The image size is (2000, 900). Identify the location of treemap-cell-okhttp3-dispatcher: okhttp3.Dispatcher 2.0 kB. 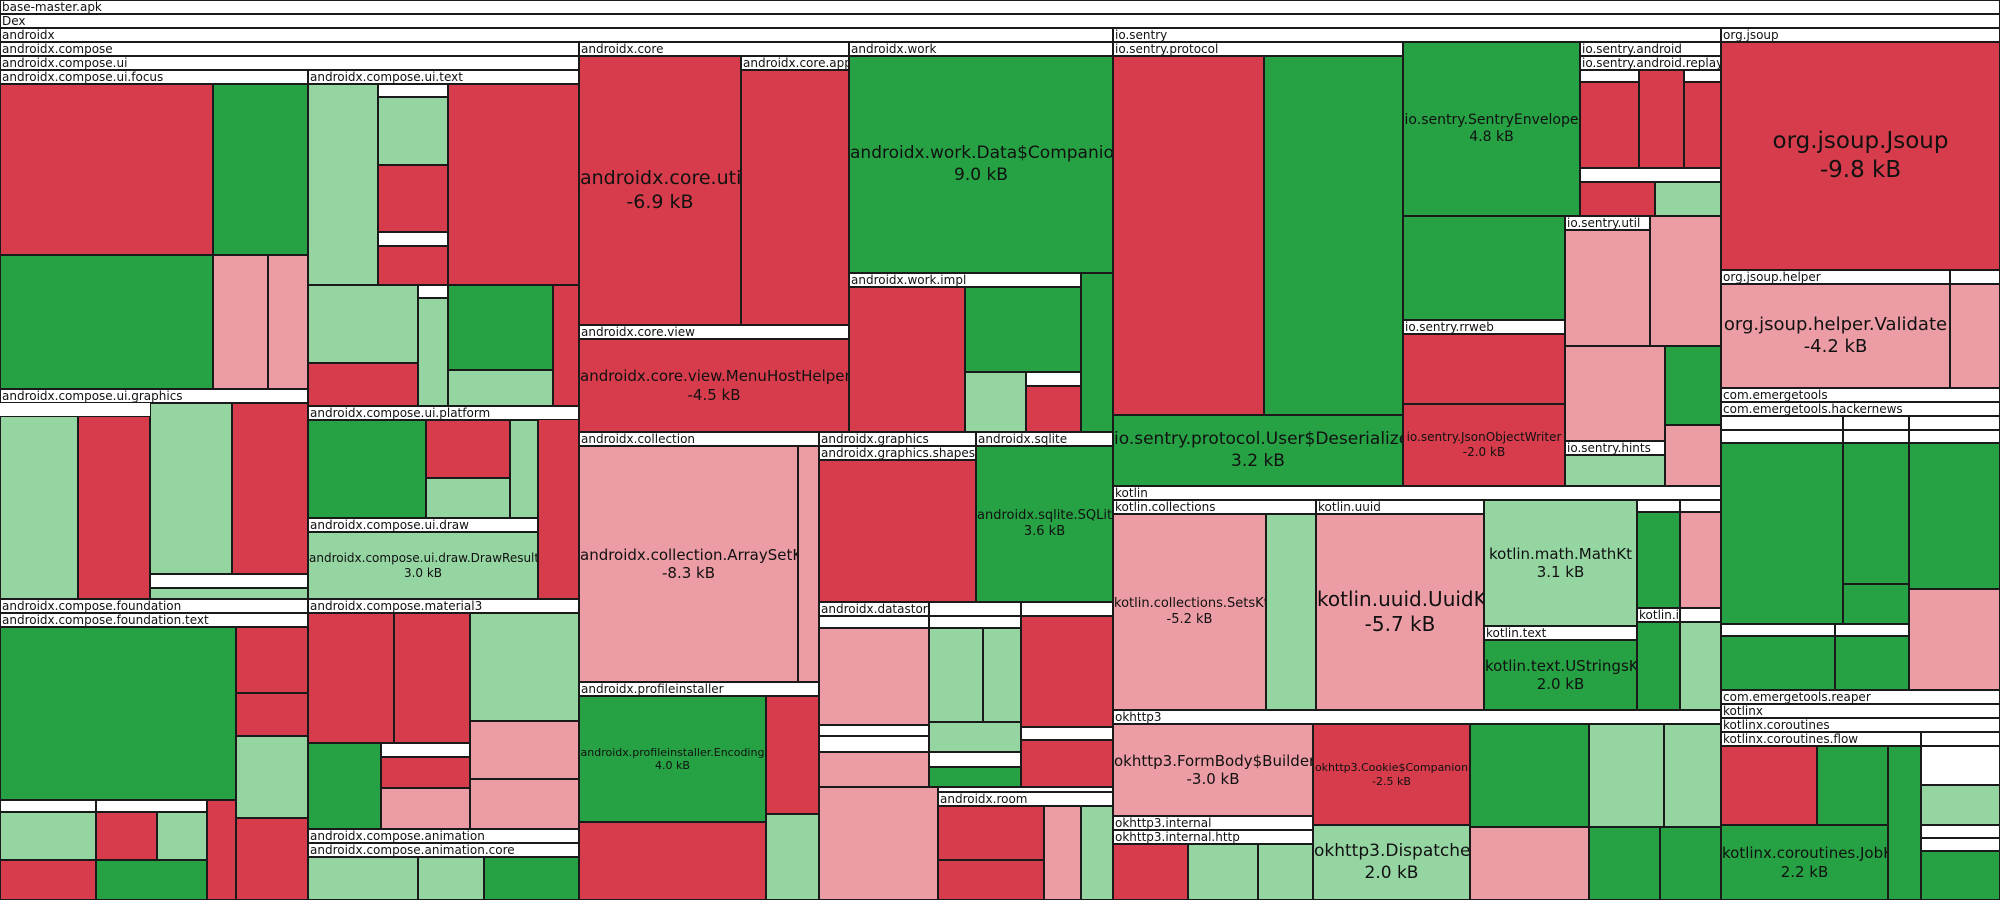
(1391, 862).